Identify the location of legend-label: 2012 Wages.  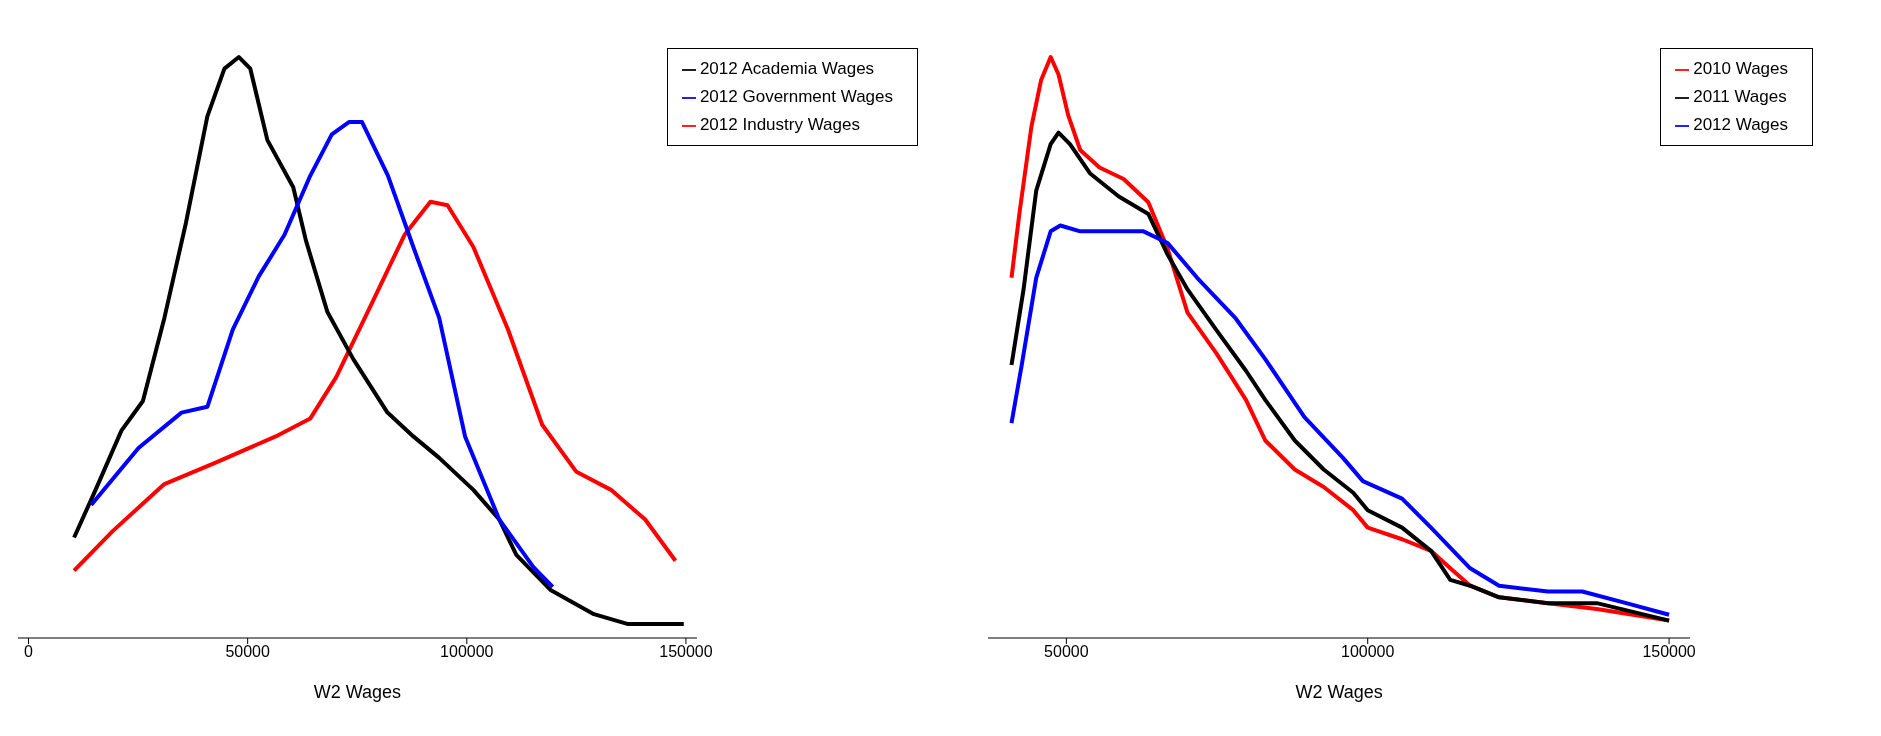
(1740, 124).